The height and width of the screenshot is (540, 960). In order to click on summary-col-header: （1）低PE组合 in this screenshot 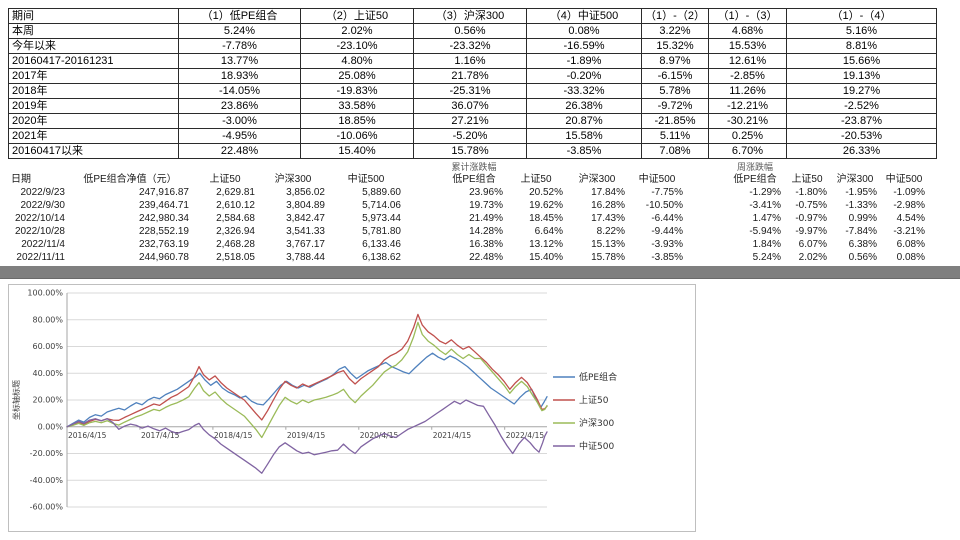, I will do `click(239, 16)`.